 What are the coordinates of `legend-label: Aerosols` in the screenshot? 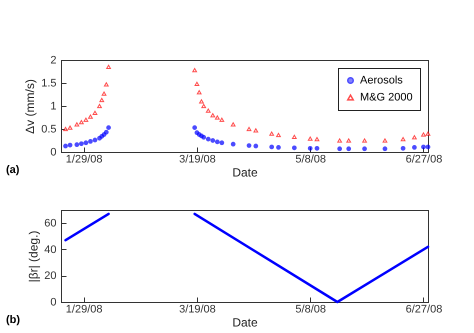 It's located at (382, 80).